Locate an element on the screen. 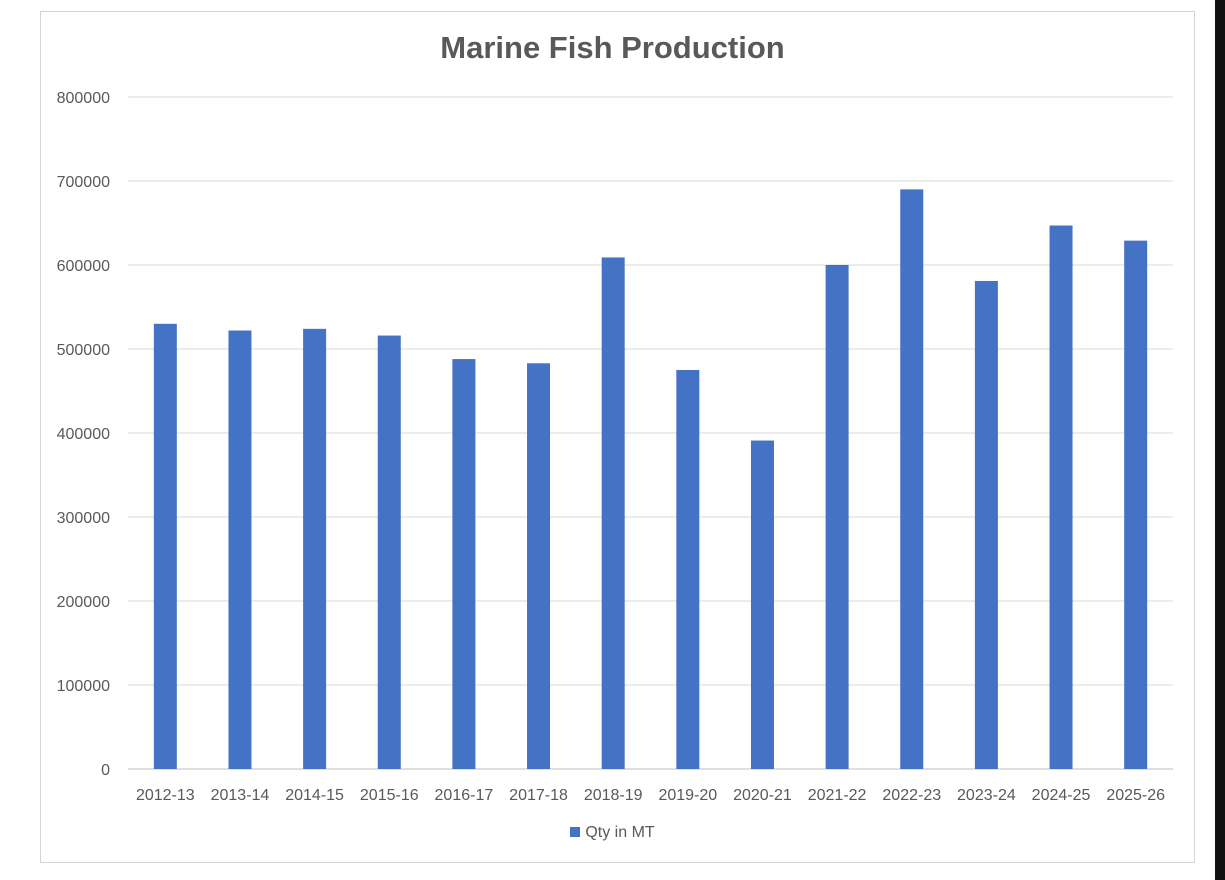  y-tick-label: 200000 is located at coordinates (83, 602).